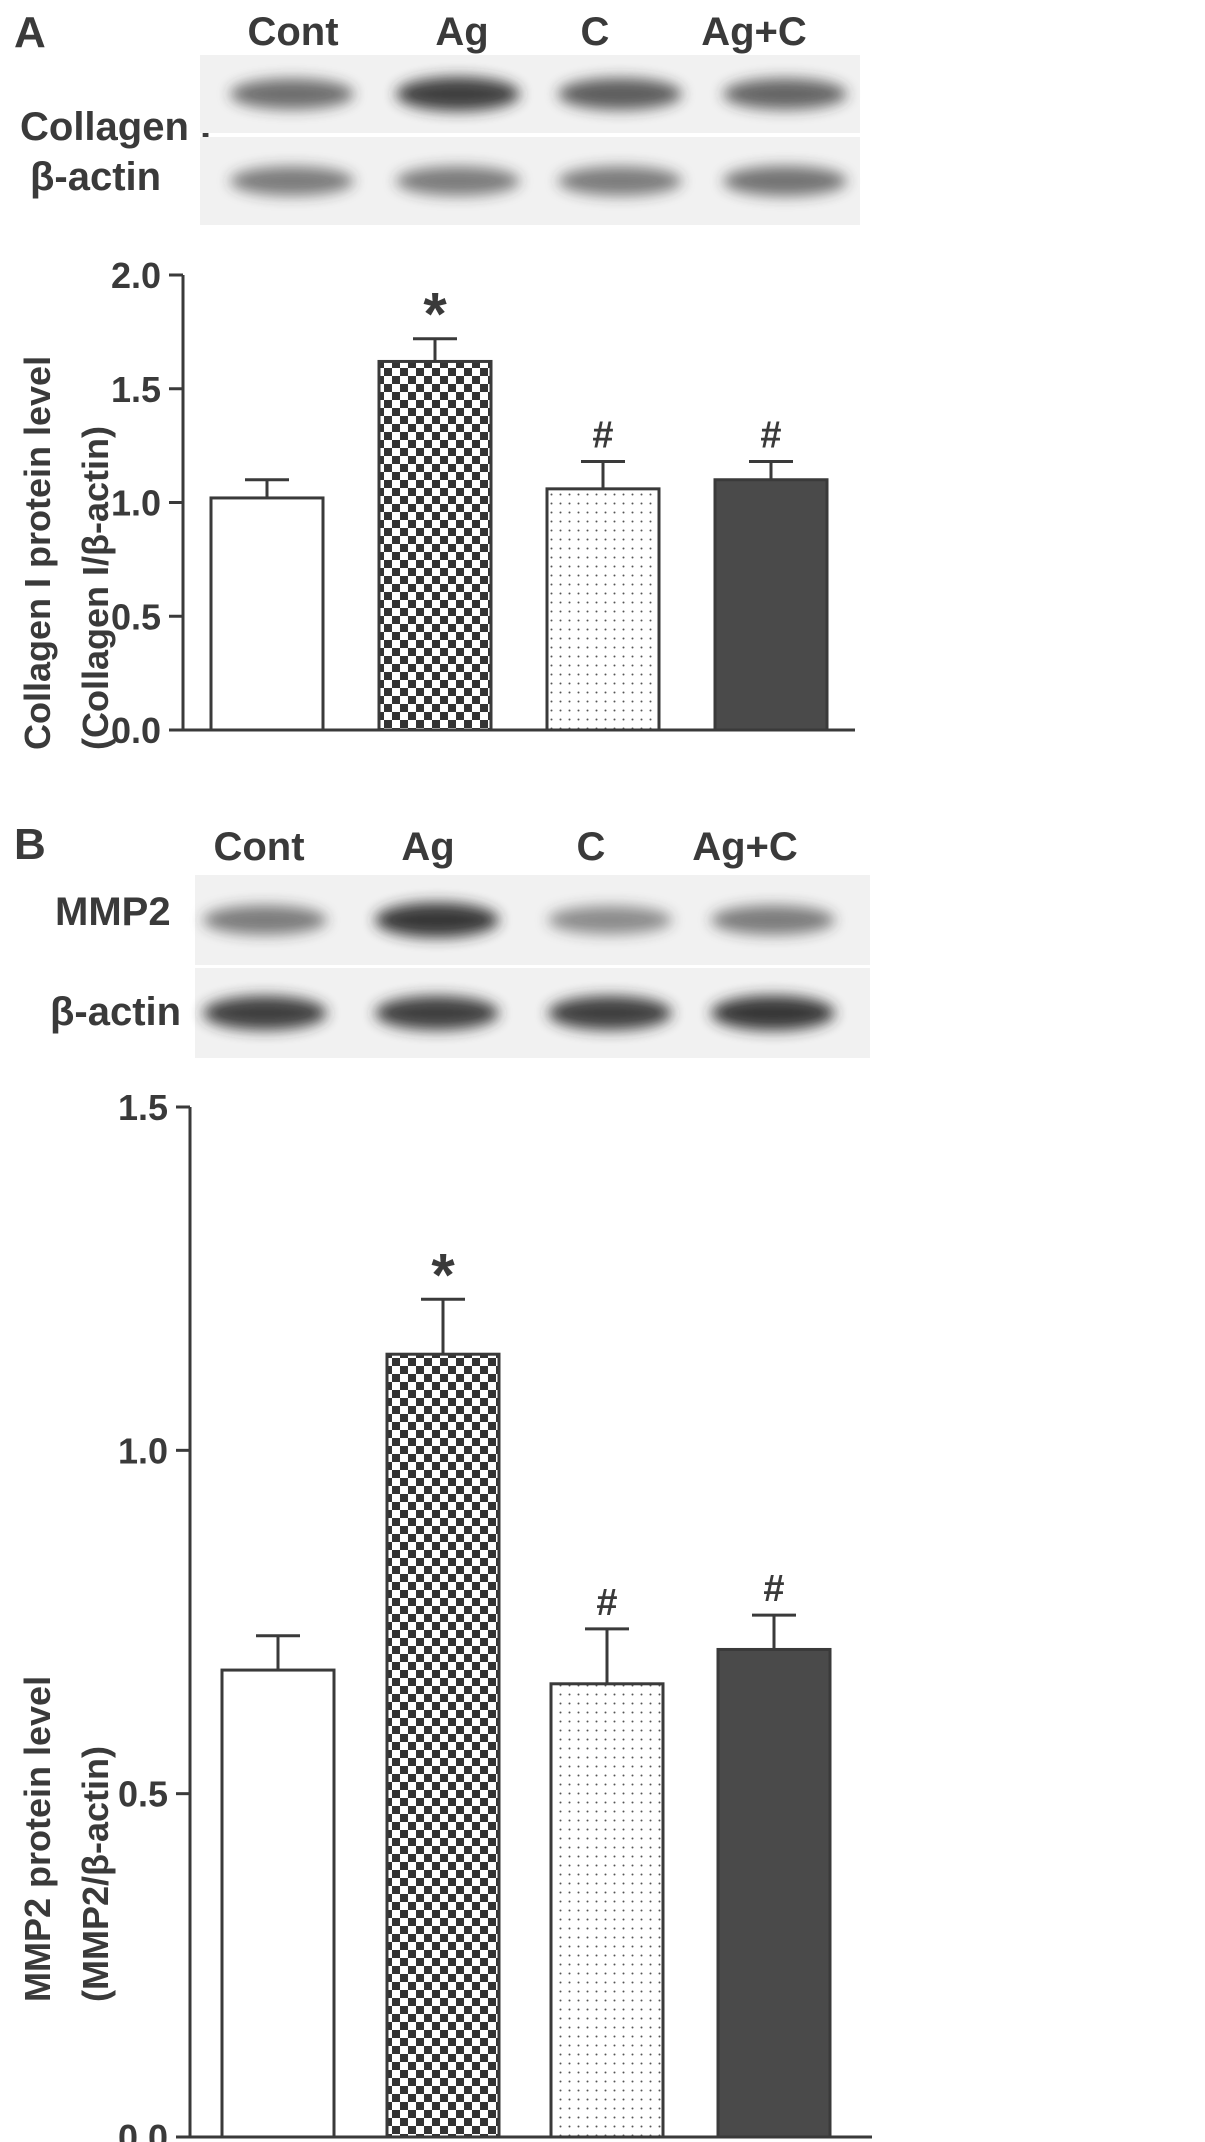 The width and height of the screenshot is (1205, 2142). Describe the element at coordinates (95, 1874) in the screenshot. I see `panel-b-ylabel-ratio: (MMP2/β-actin)` at that location.